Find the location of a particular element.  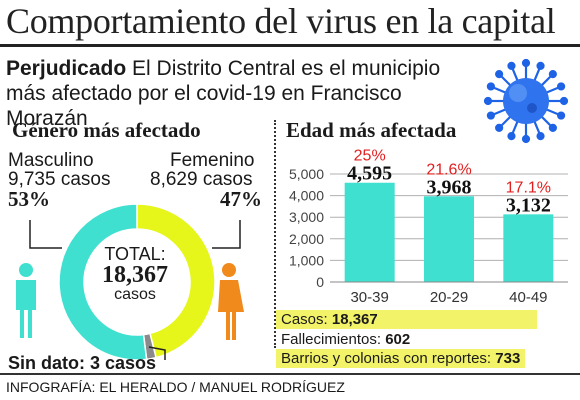

female-label: Femenino is located at coordinates (212, 160).